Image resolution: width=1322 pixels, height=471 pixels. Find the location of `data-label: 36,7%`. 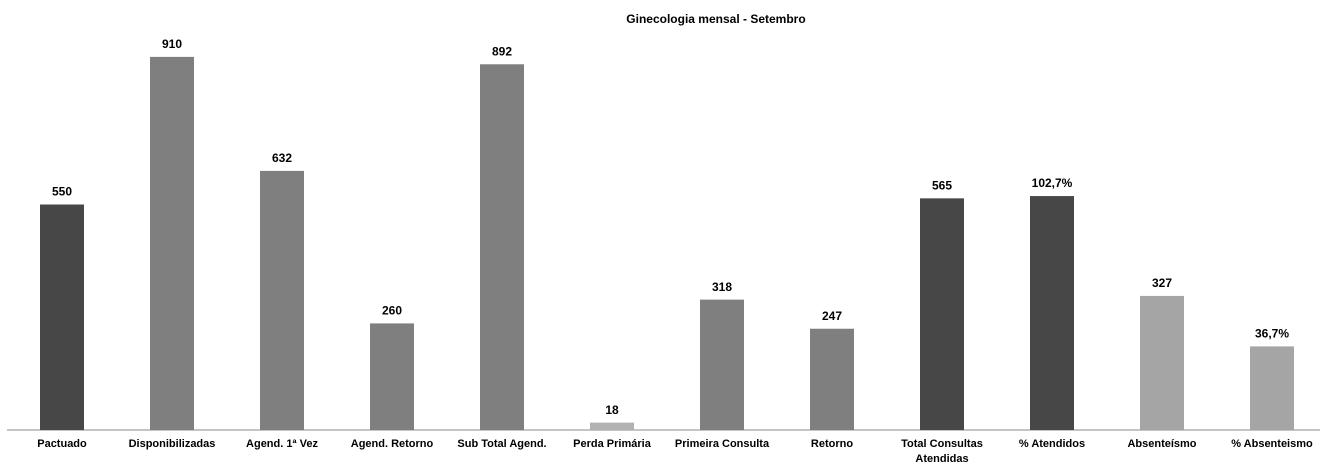

data-label: 36,7% is located at coordinates (1272, 334).